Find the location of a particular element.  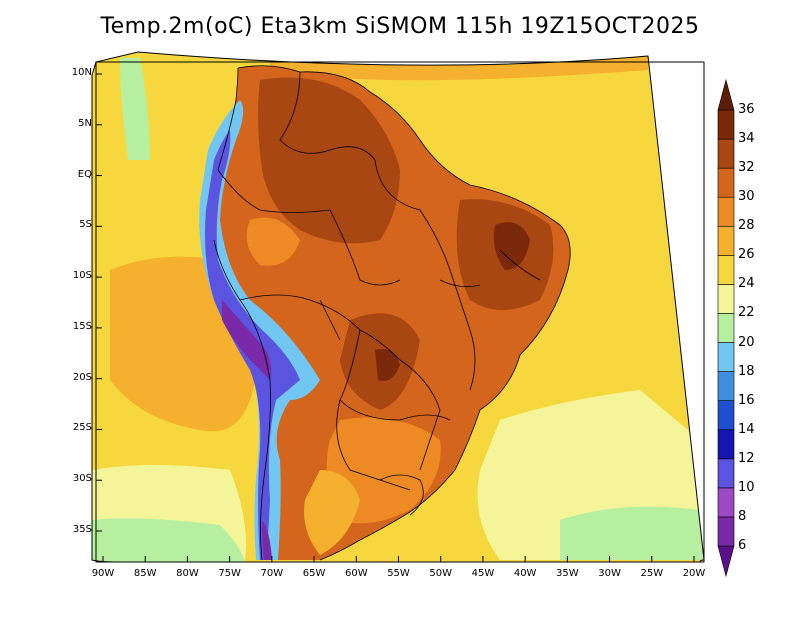

colorbar-label: 24 is located at coordinates (746, 284).